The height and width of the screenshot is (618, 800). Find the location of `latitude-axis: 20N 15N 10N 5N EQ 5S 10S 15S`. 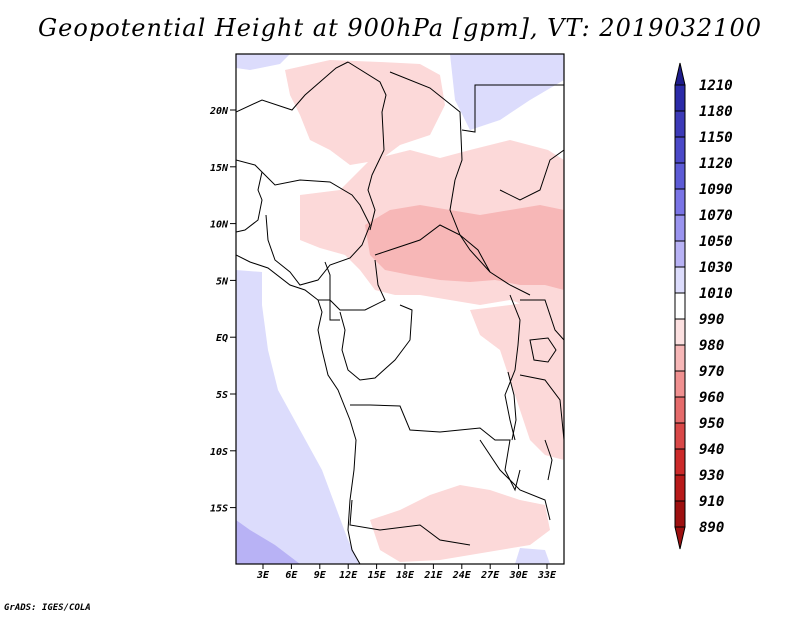

latitude-axis: 20N 15N 10N 5N EQ 5S 10S 15S is located at coordinates (222, 310).